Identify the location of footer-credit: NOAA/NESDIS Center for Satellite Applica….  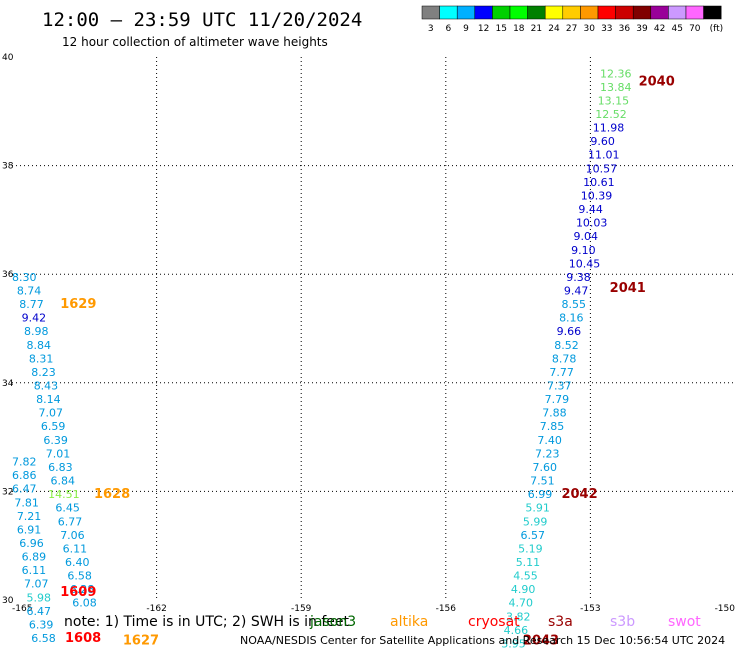
(482, 640).